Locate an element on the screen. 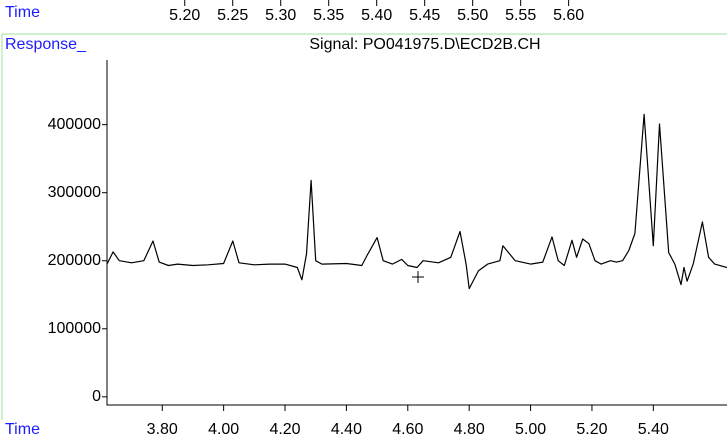 This screenshot has width=727, height=440. top-x-tick-label: 5.50 is located at coordinates (472, 15).